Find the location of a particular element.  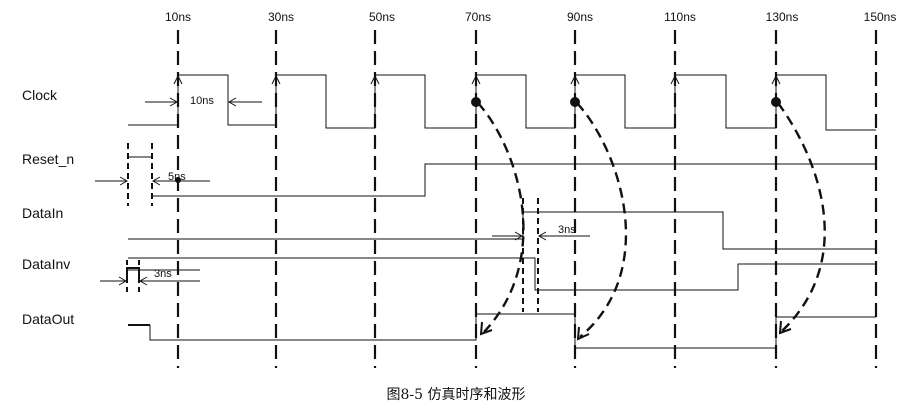

arc-arrowheads is located at coordinates (635, 330).